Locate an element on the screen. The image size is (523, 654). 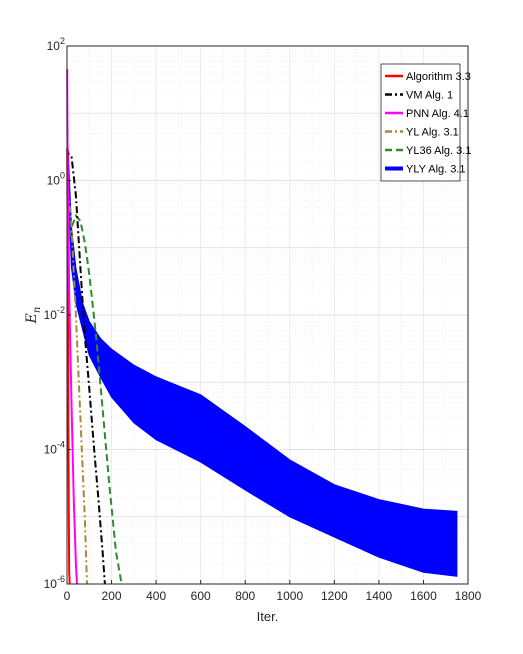
legend-label: VM Alg. 1 is located at coordinates (429, 96).